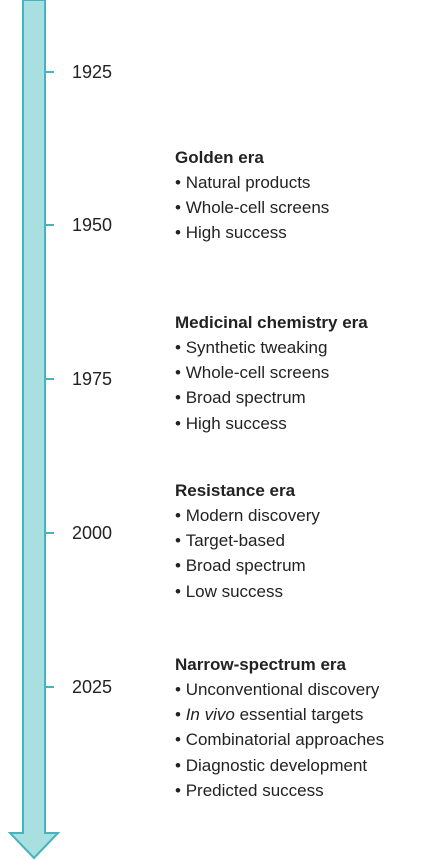 This screenshot has height=861, width=440. I want to click on italic-term: In vivo, so click(210, 715).